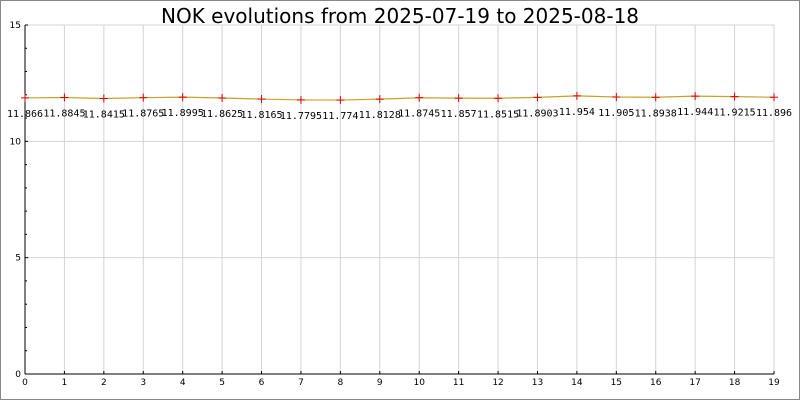 The width and height of the screenshot is (800, 400). Describe the element at coordinates (340, 116) in the screenshot. I see `data-label: 11.774` at that location.